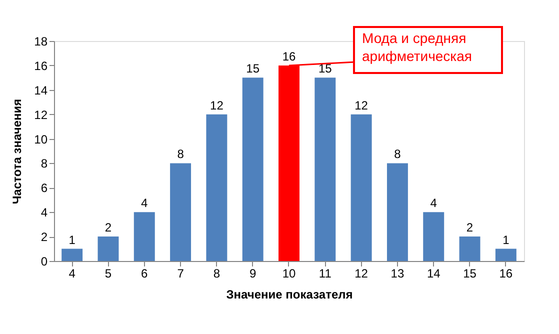 Image resolution: width=559 pixels, height=334 pixels. I want to click on y-tick-label: 0, so click(44, 261).